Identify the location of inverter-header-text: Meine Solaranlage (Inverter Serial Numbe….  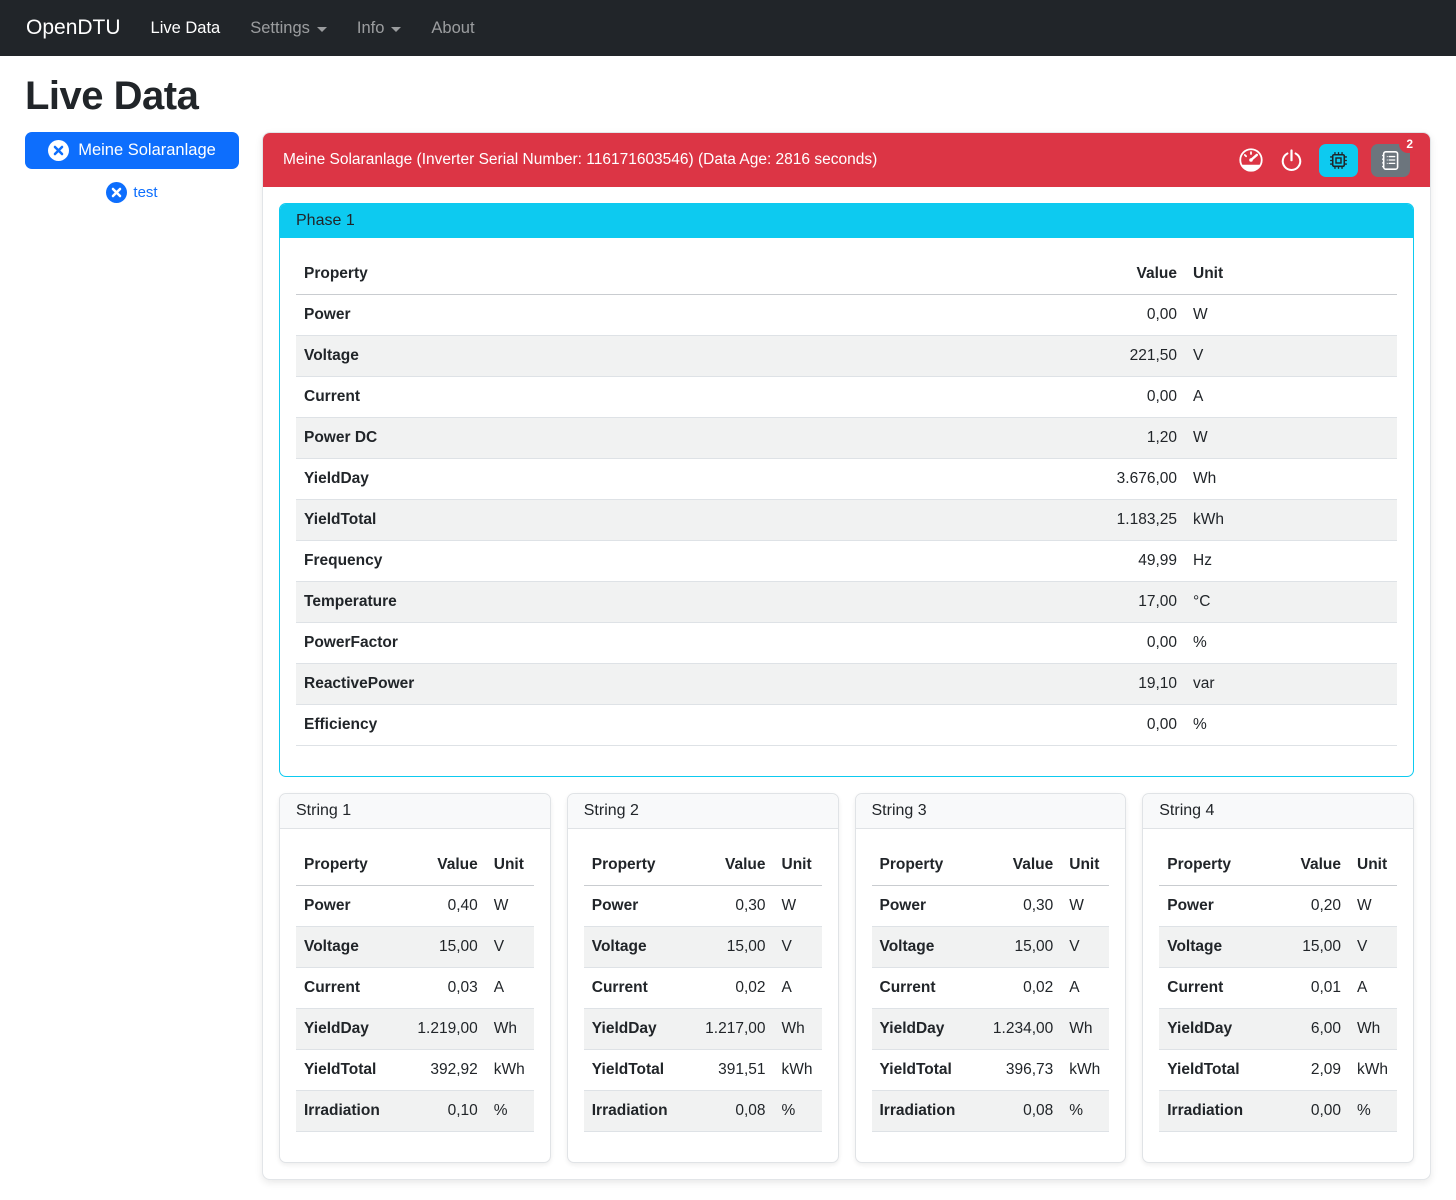
(580, 159).